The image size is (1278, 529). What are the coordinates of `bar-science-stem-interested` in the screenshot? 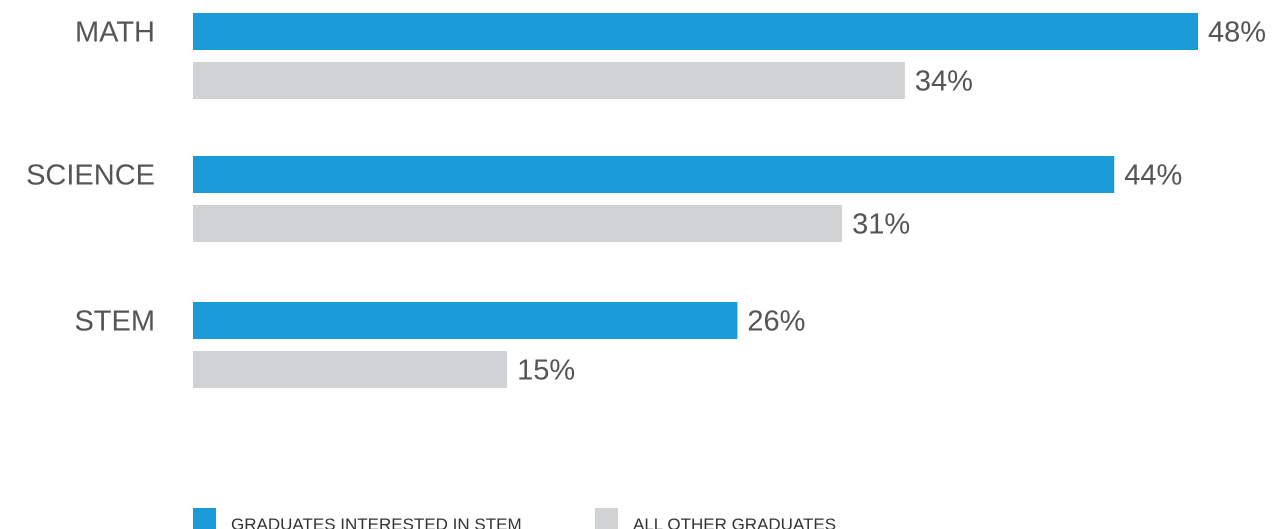 It's located at (654, 174).